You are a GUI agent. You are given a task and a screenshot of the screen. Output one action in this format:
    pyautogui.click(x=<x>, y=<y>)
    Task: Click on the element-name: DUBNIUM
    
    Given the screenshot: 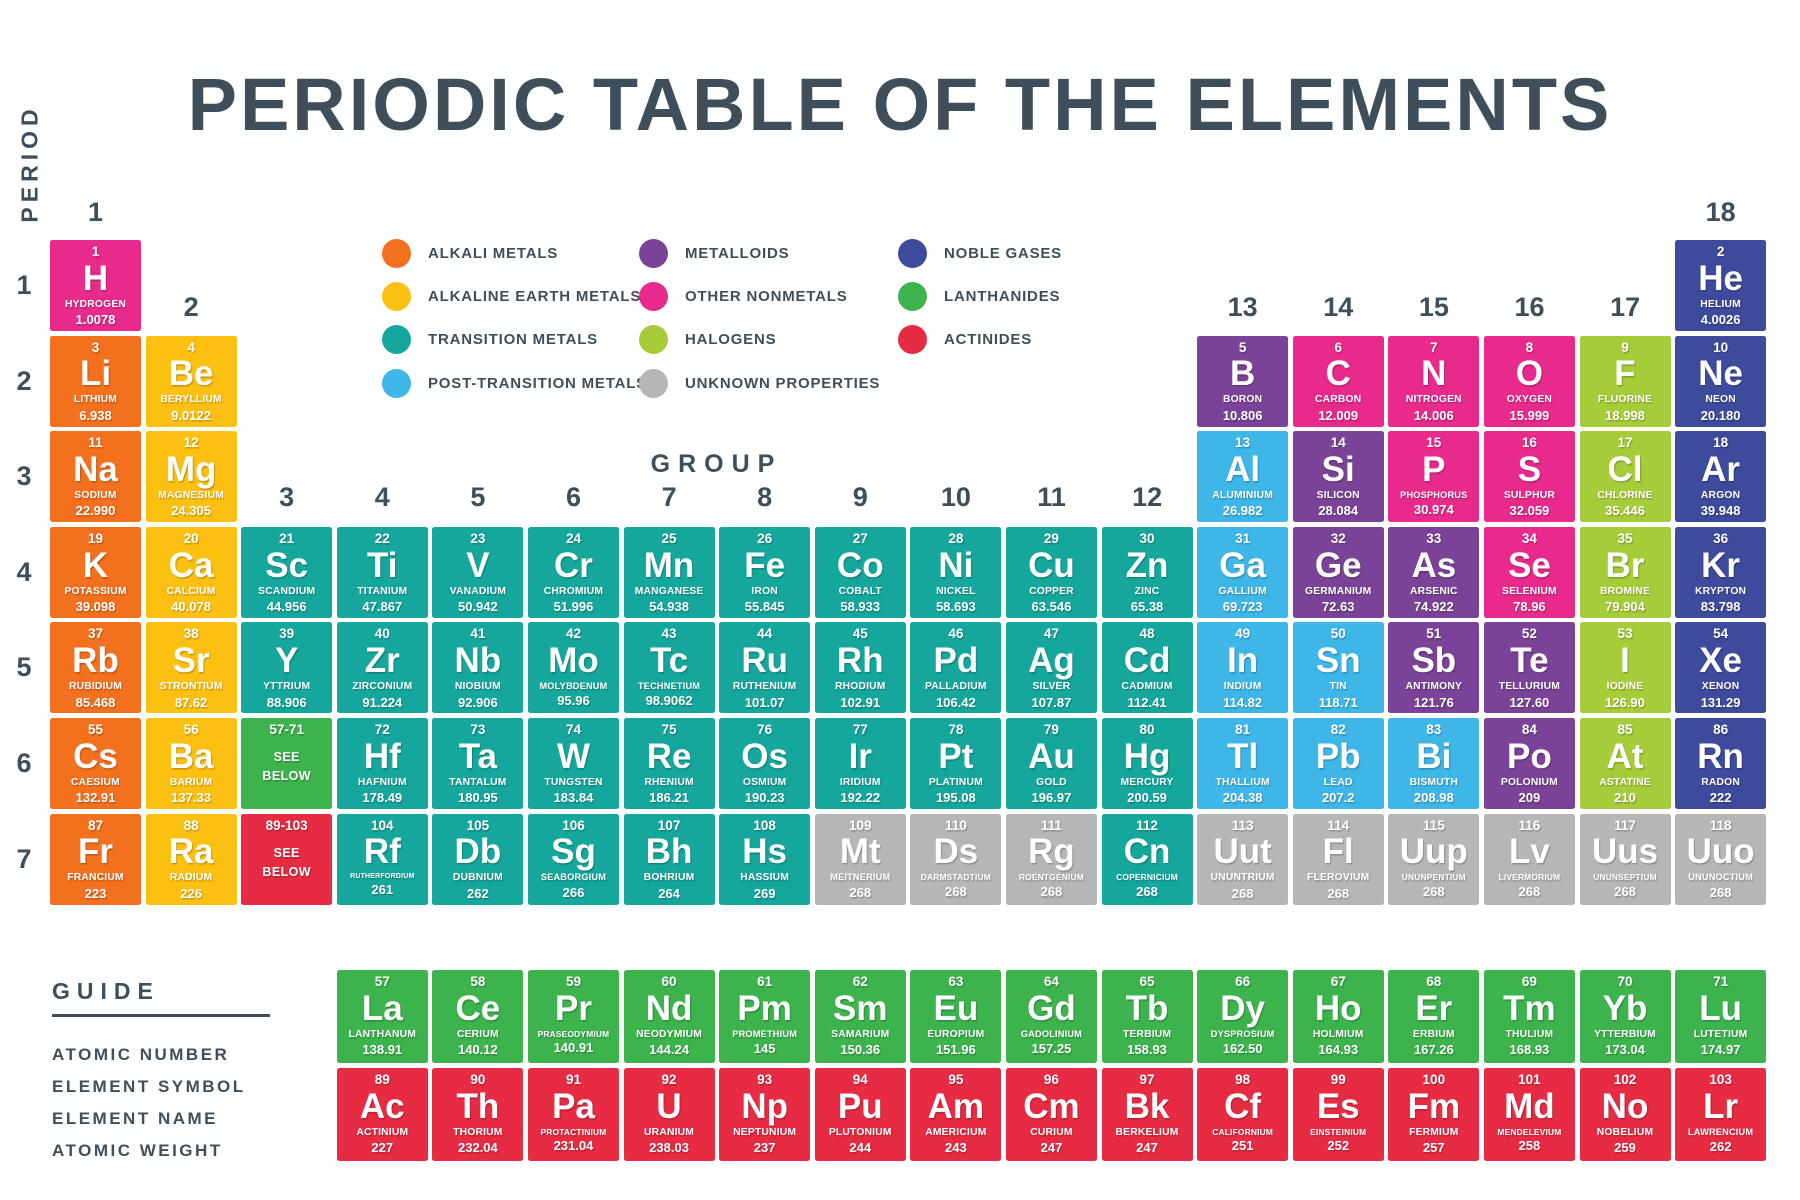 What is the action you would take?
    pyautogui.click(x=477, y=878)
    